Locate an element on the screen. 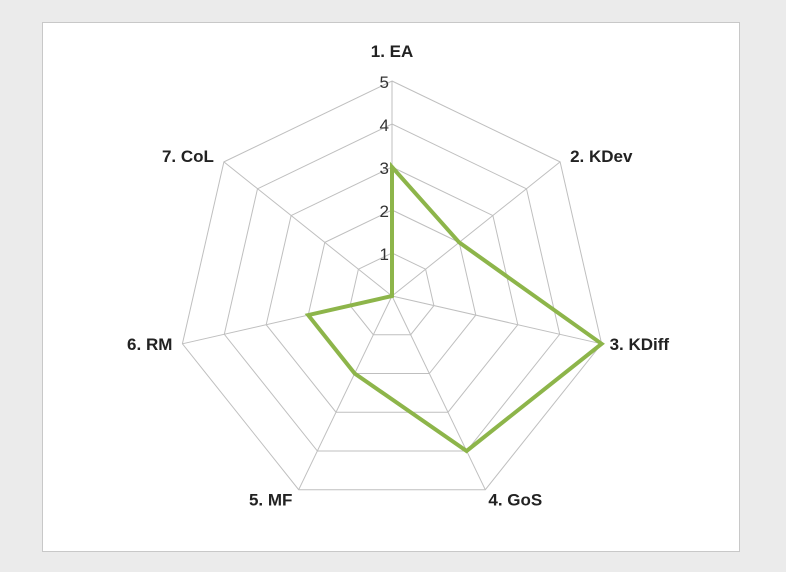 The height and width of the screenshot is (572, 786). axis-label-gos: 4. GoS is located at coordinates (515, 500).